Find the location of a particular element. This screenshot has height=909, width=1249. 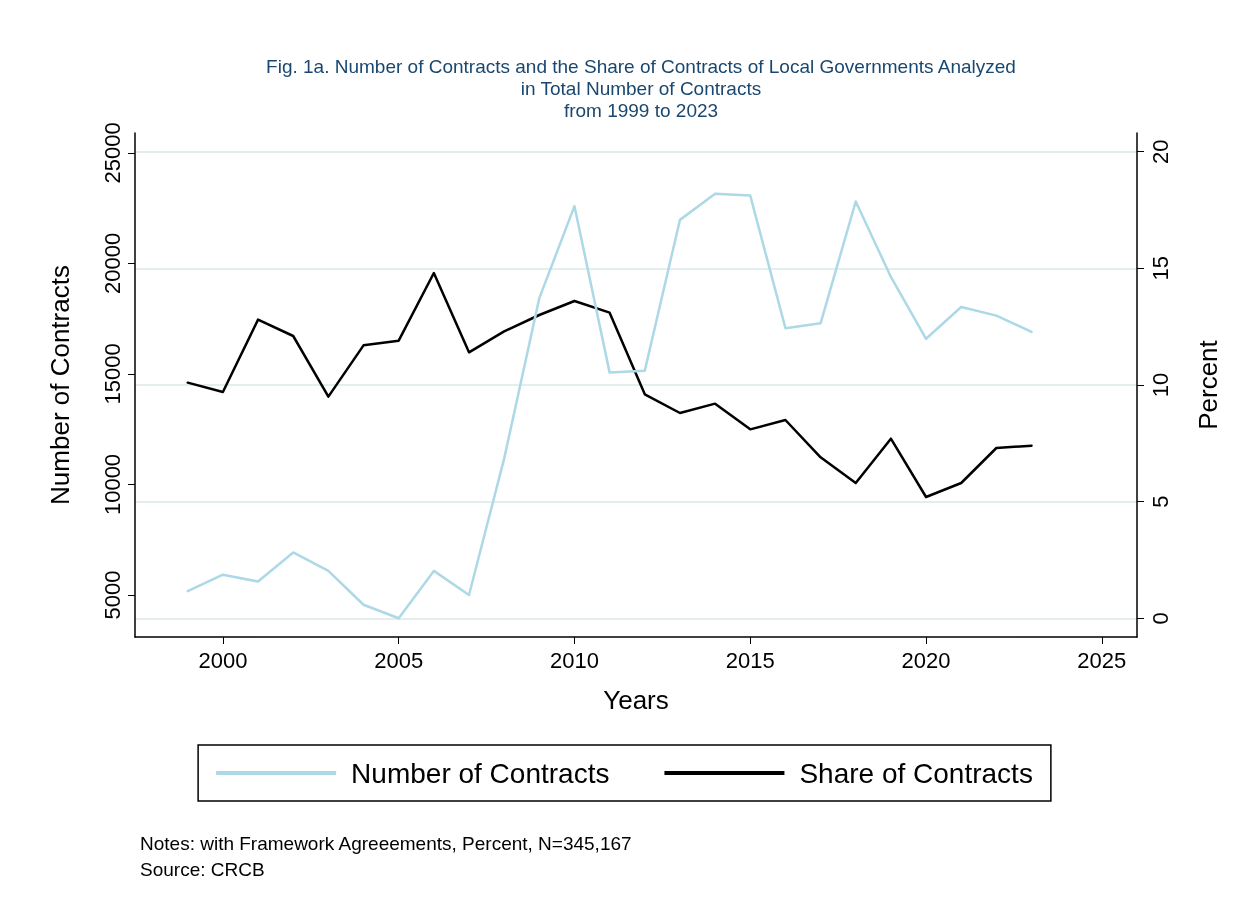

y-tick-label: 10000 is located at coordinates (112, 484).